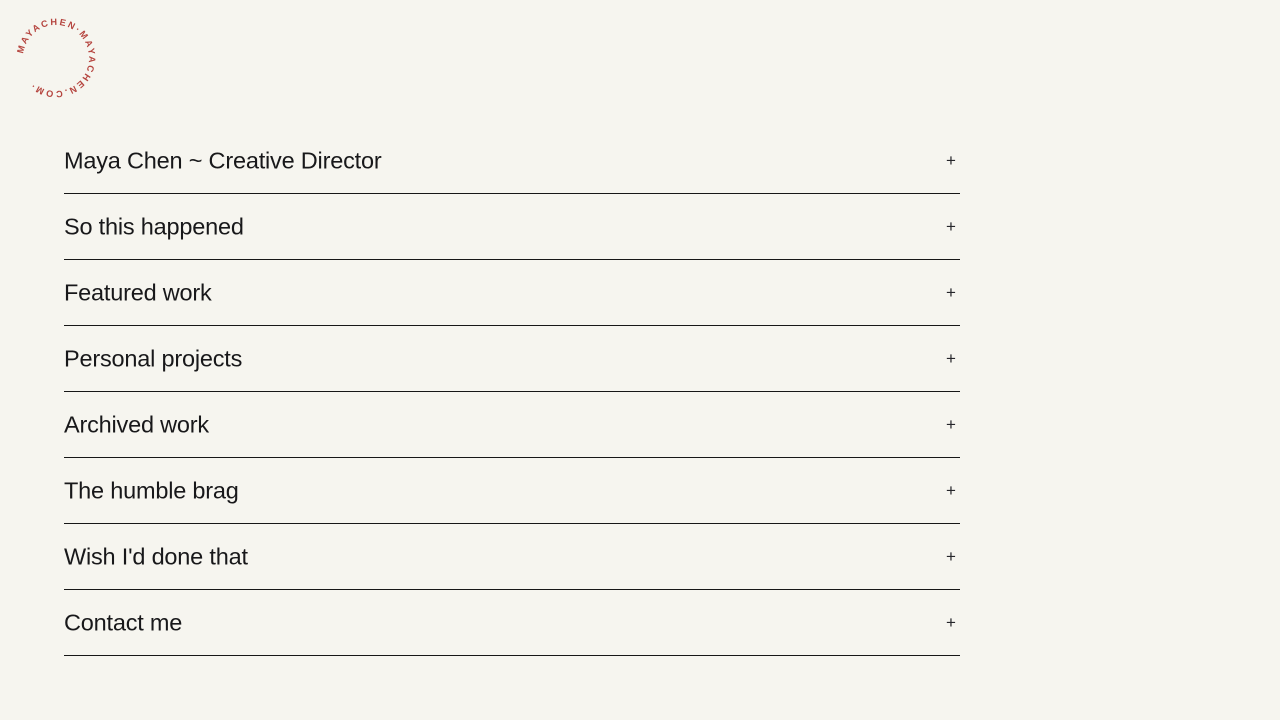 This screenshot has height=720, width=1280. I want to click on accordion-row-contact-me: Contact me +, so click(512, 623).